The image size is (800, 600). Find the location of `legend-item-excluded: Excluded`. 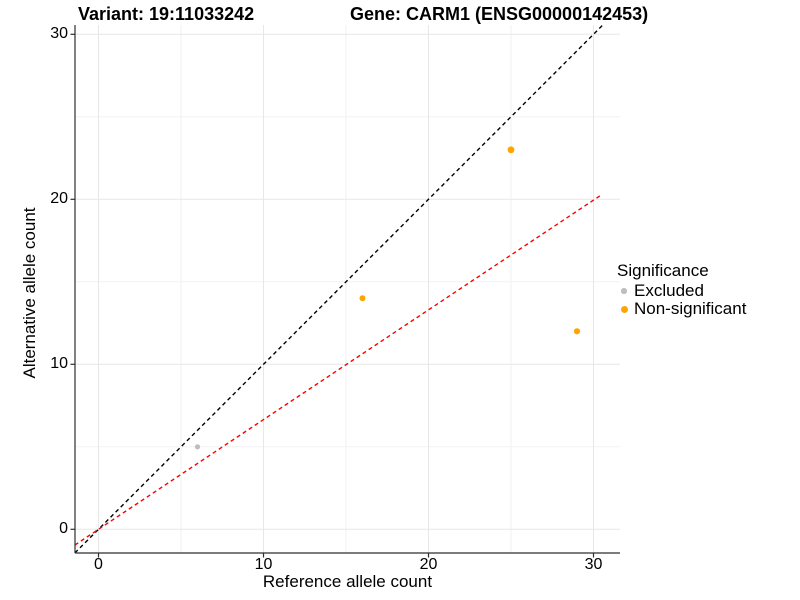

legend-item-excluded: Excluded is located at coordinates (681, 290).